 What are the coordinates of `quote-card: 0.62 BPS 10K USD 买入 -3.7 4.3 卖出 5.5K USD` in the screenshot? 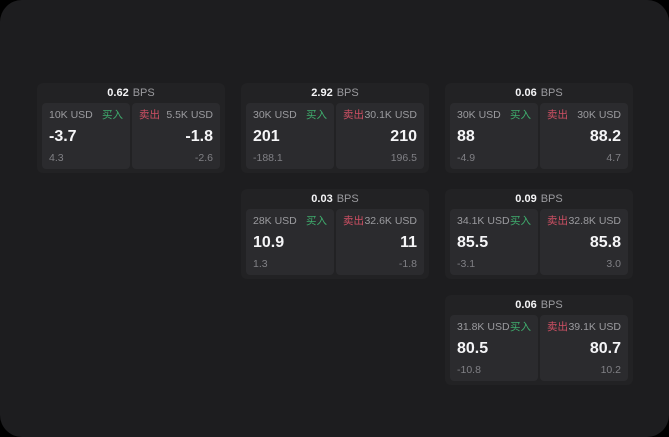 It's located at (131, 128).